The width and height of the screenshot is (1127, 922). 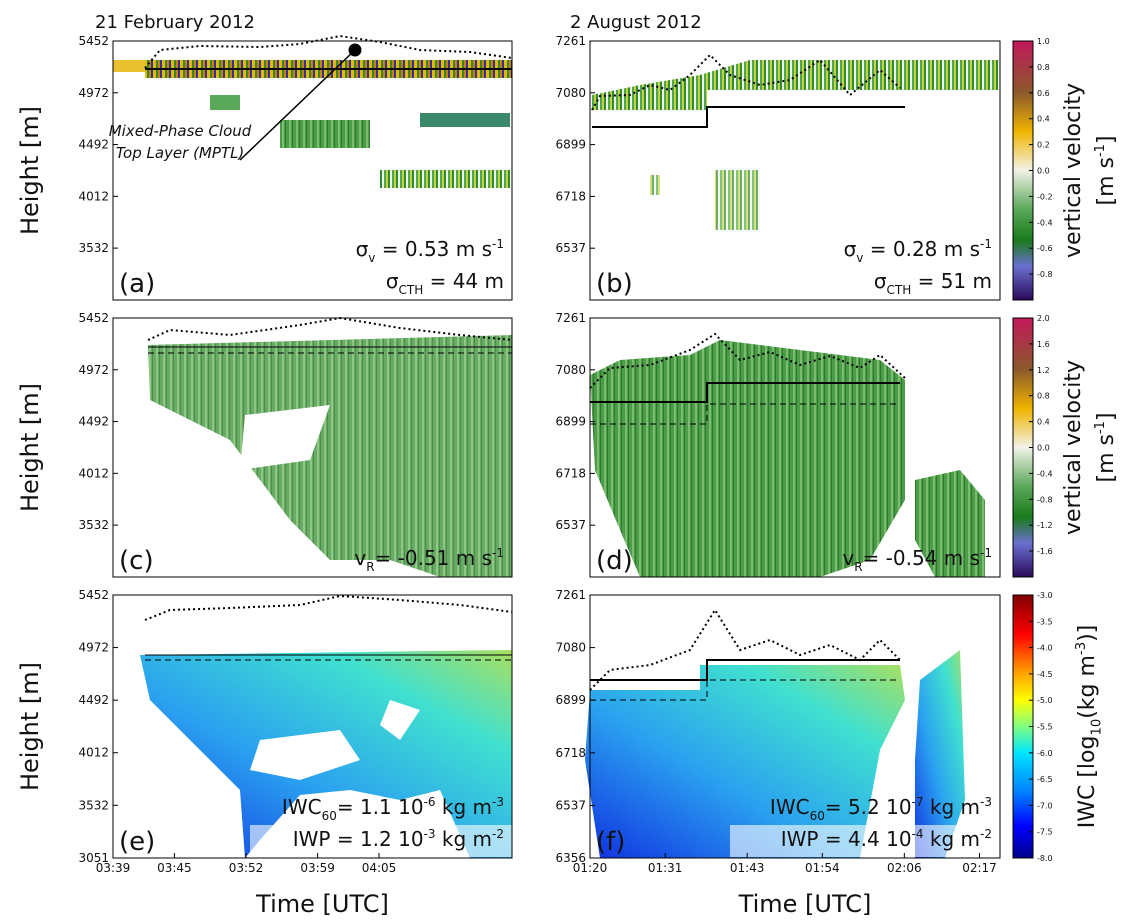 I want to click on x-tick-label: 01:20, so click(x=590, y=868).